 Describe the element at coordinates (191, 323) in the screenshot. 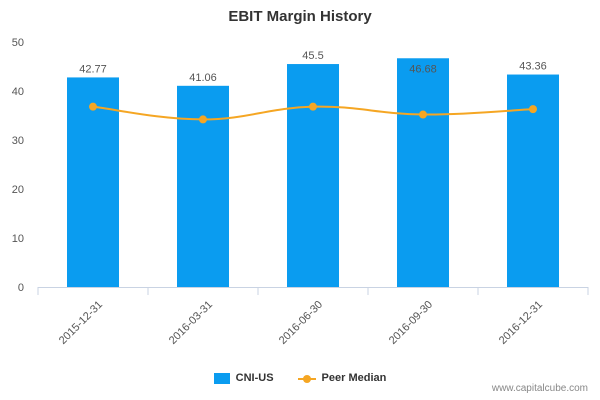

I see `x-tick-label: 2016-03-31` at that location.